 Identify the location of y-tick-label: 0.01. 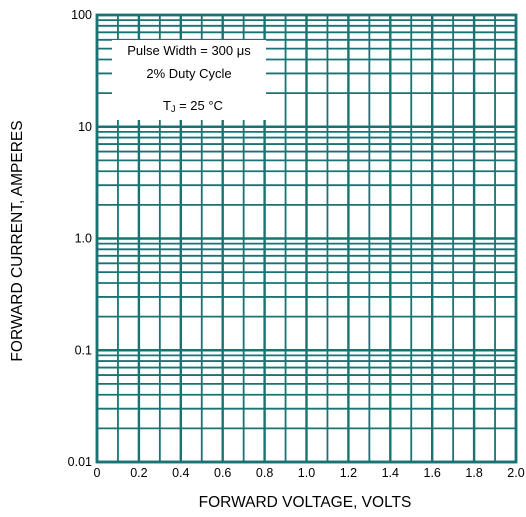
(80, 462).